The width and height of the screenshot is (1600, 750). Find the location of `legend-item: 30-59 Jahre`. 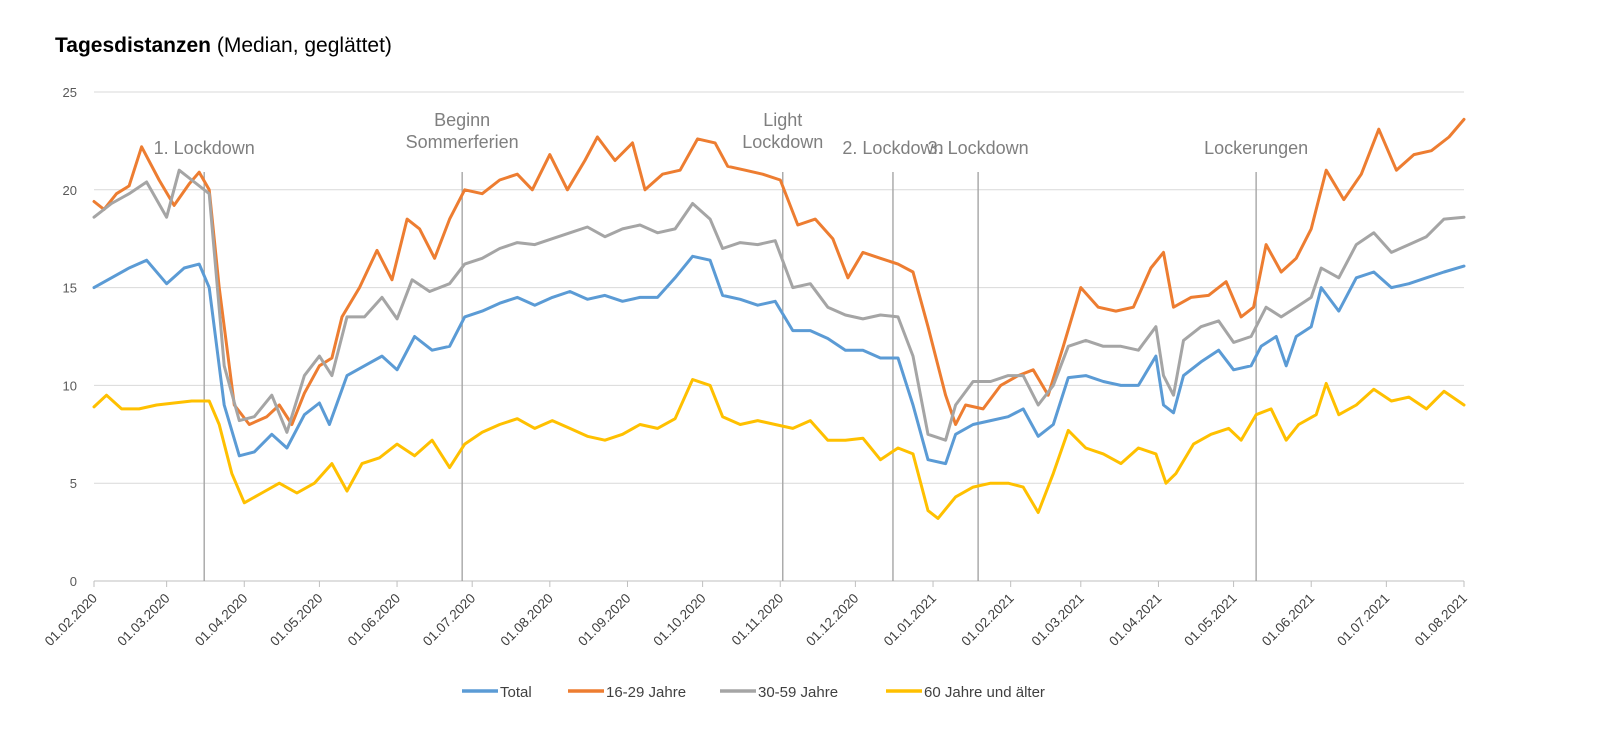

legend-item: 30-59 Jahre is located at coordinates (779, 692).